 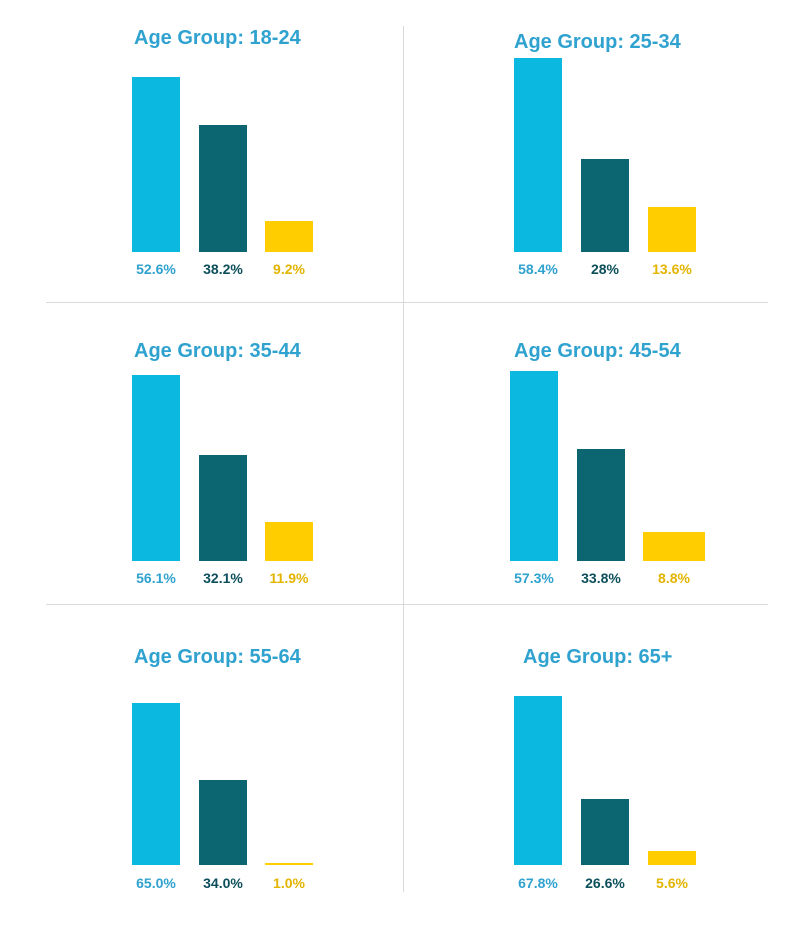 I want to click on data-label-series-1: 67.8%, so click(x=538, y=883).